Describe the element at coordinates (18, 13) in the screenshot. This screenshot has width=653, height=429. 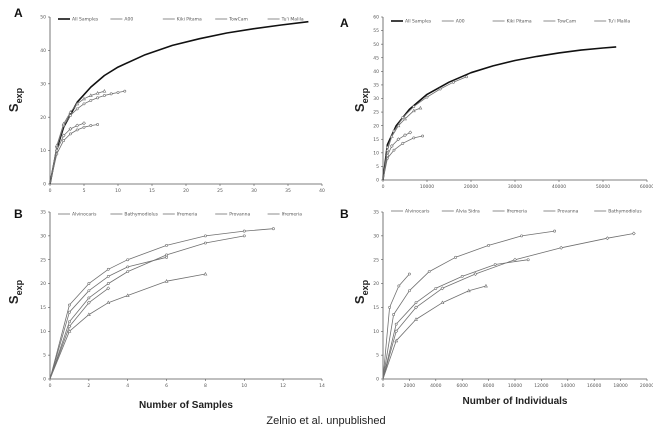
I see `panel-letter: A` at that location.